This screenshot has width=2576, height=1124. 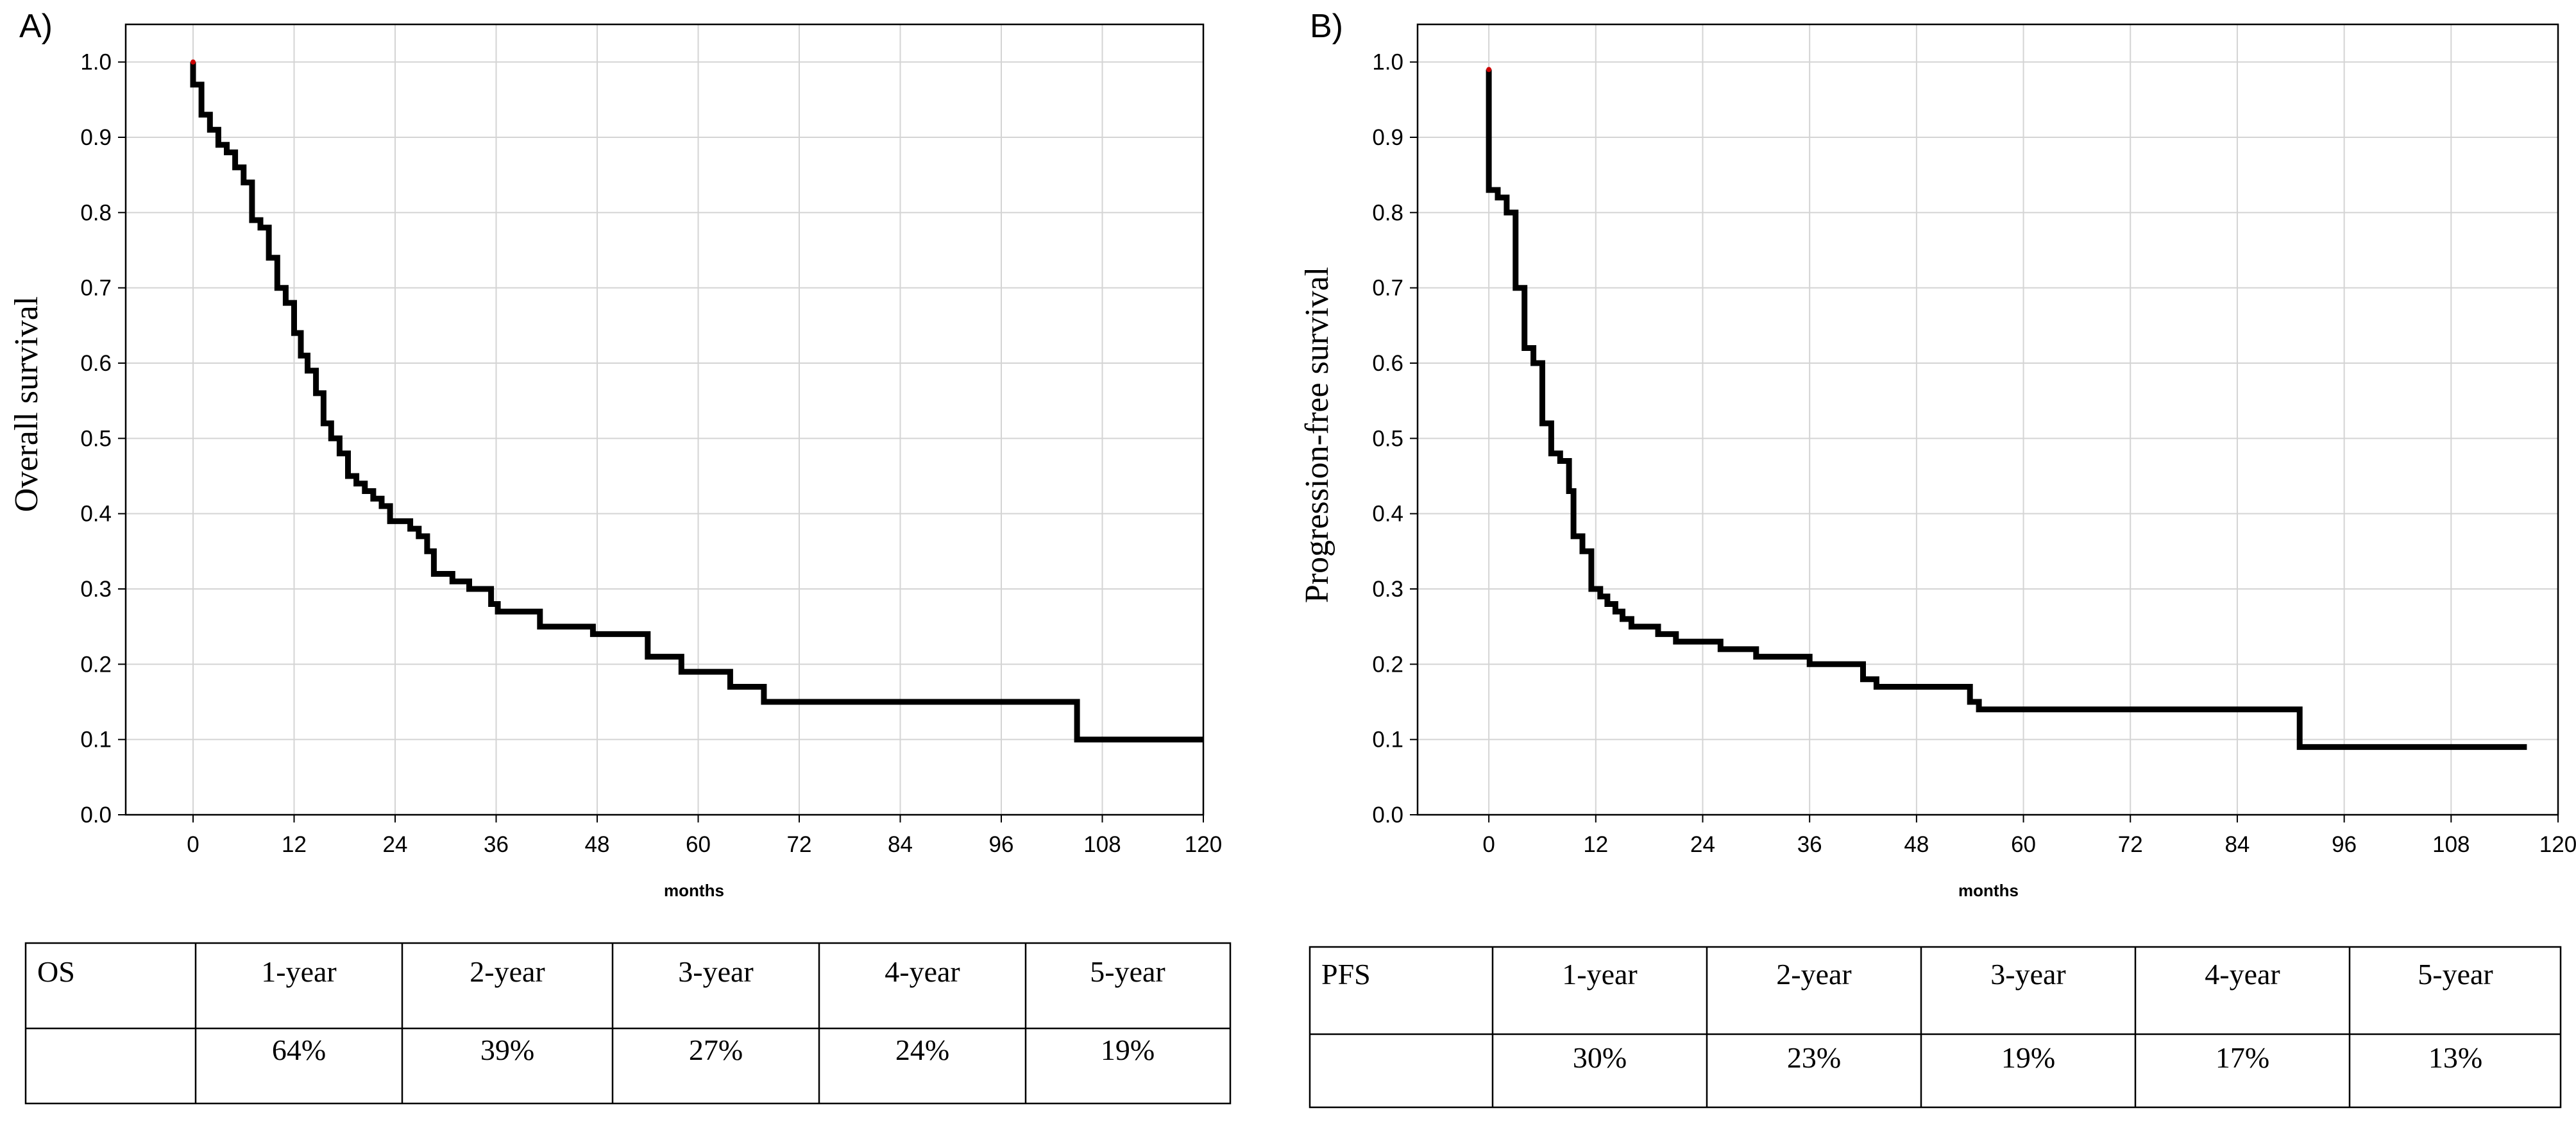 What do you see at coordinates (298, 972) in the screenshot?
I see `table-header-a: 1-year` at bounding box center [298, 972].